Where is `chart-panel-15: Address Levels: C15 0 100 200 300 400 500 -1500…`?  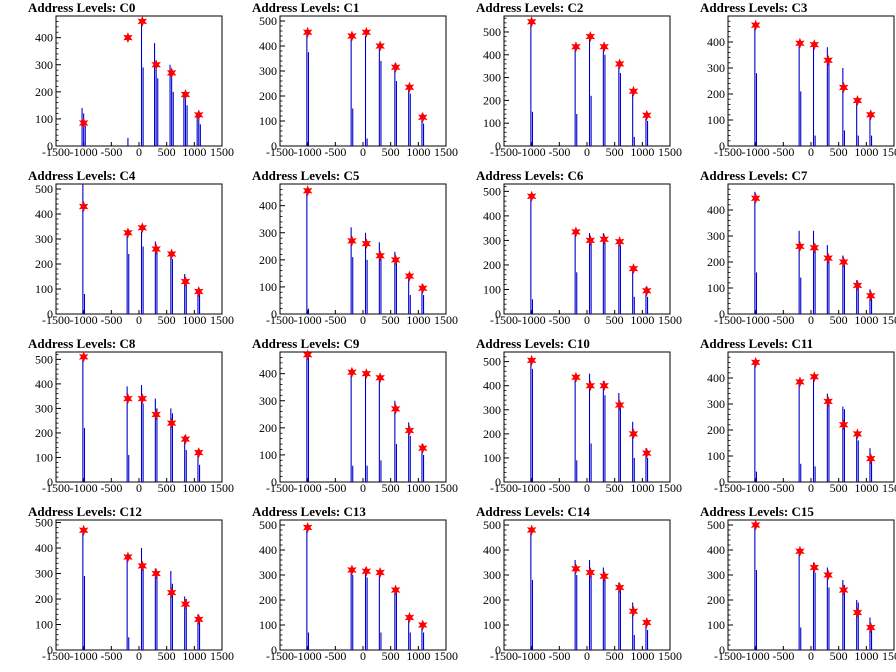 chart-panel-15: Address Levels: C15 0 100 200 300 400 500 -1500… is located at coordinates (798, 583).